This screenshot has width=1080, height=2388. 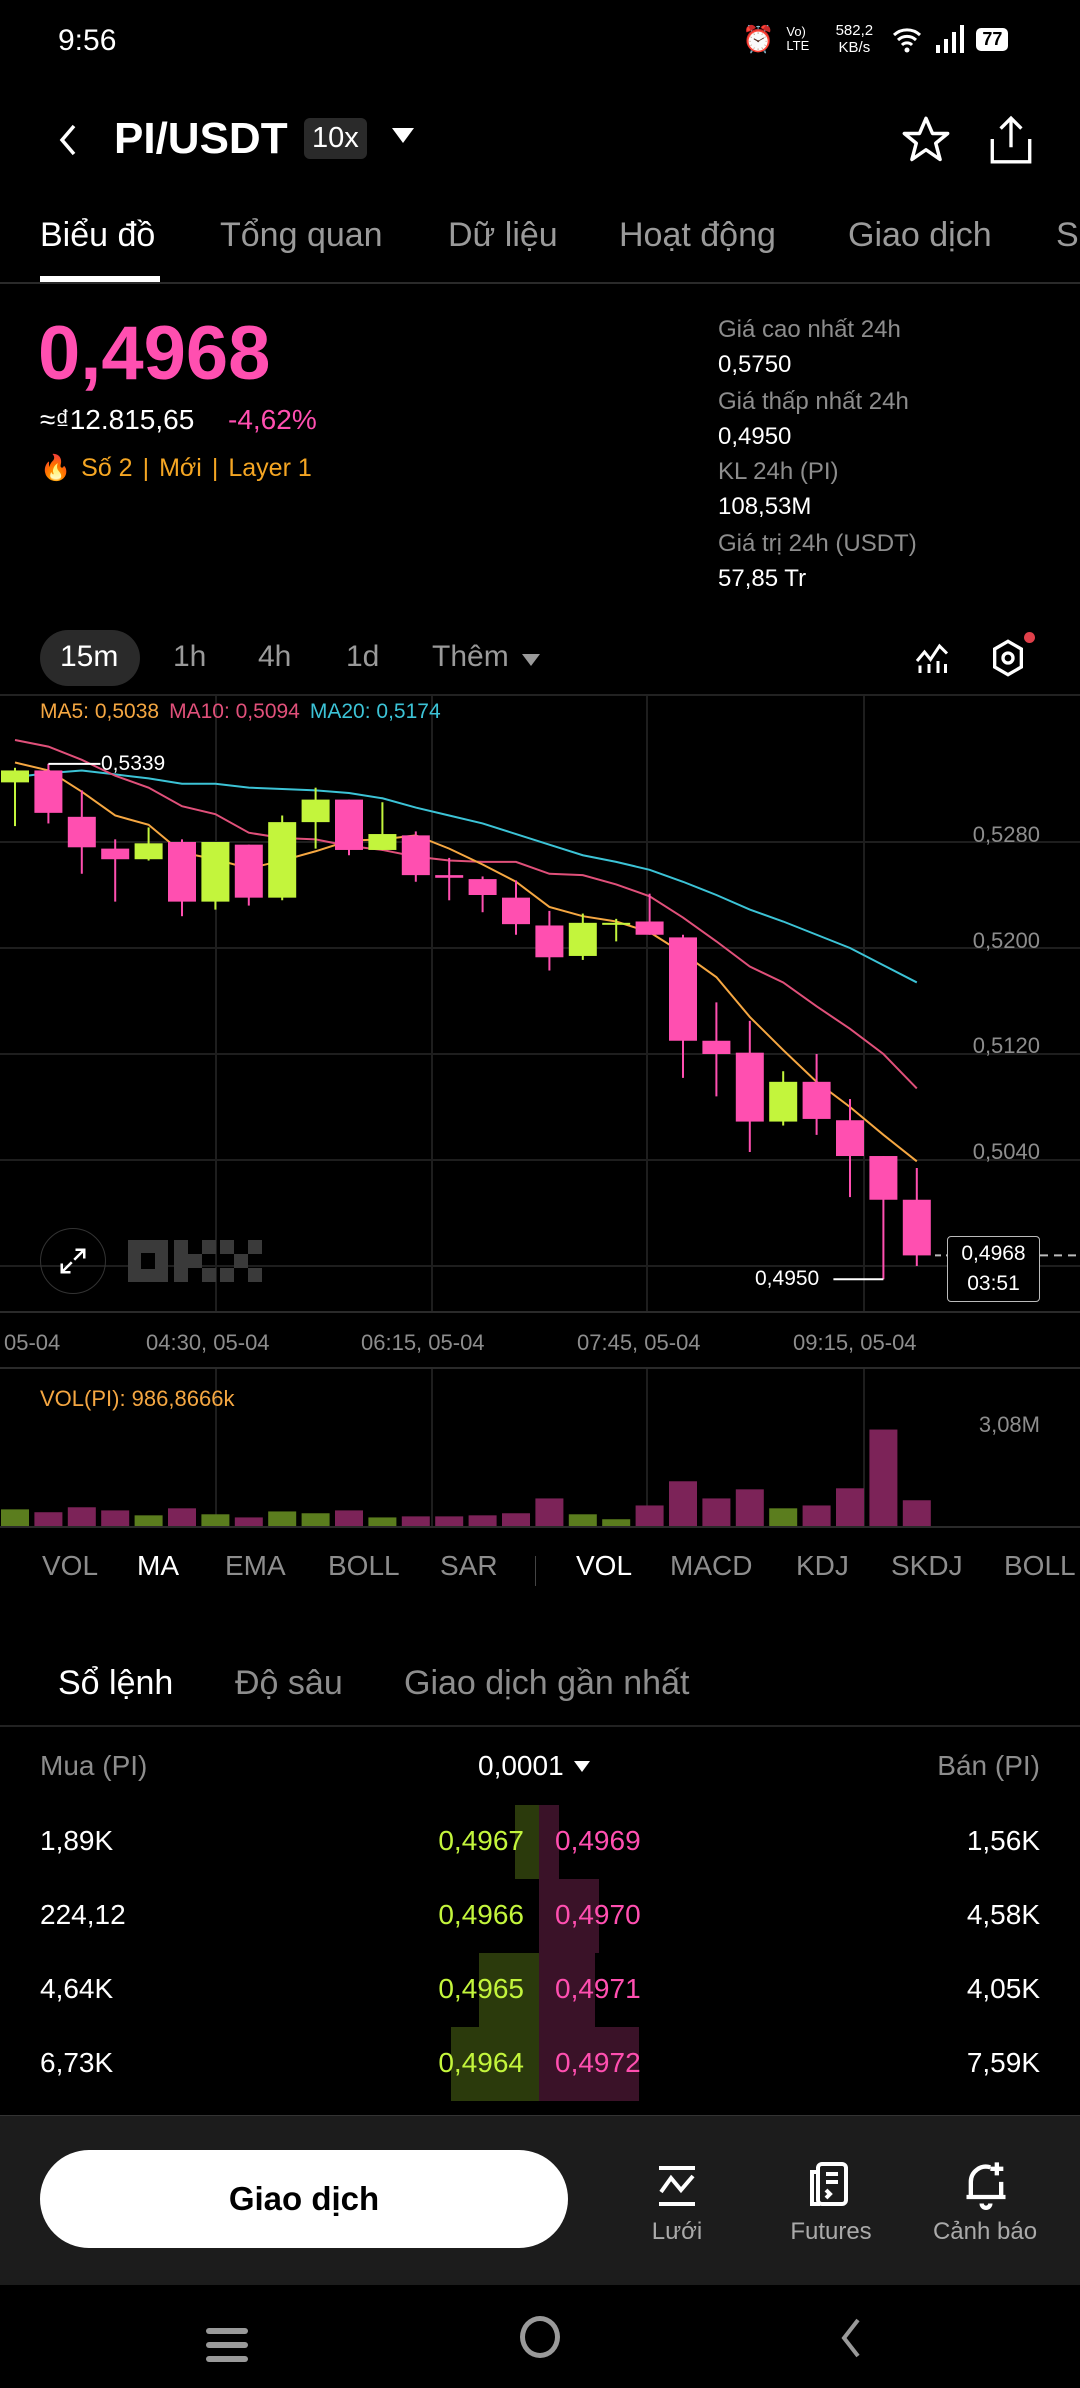 What do you see at coordinates (270, 468) in the screenshot?
I see `tag-layer: Layer 1` at bounding box center [270, 468].